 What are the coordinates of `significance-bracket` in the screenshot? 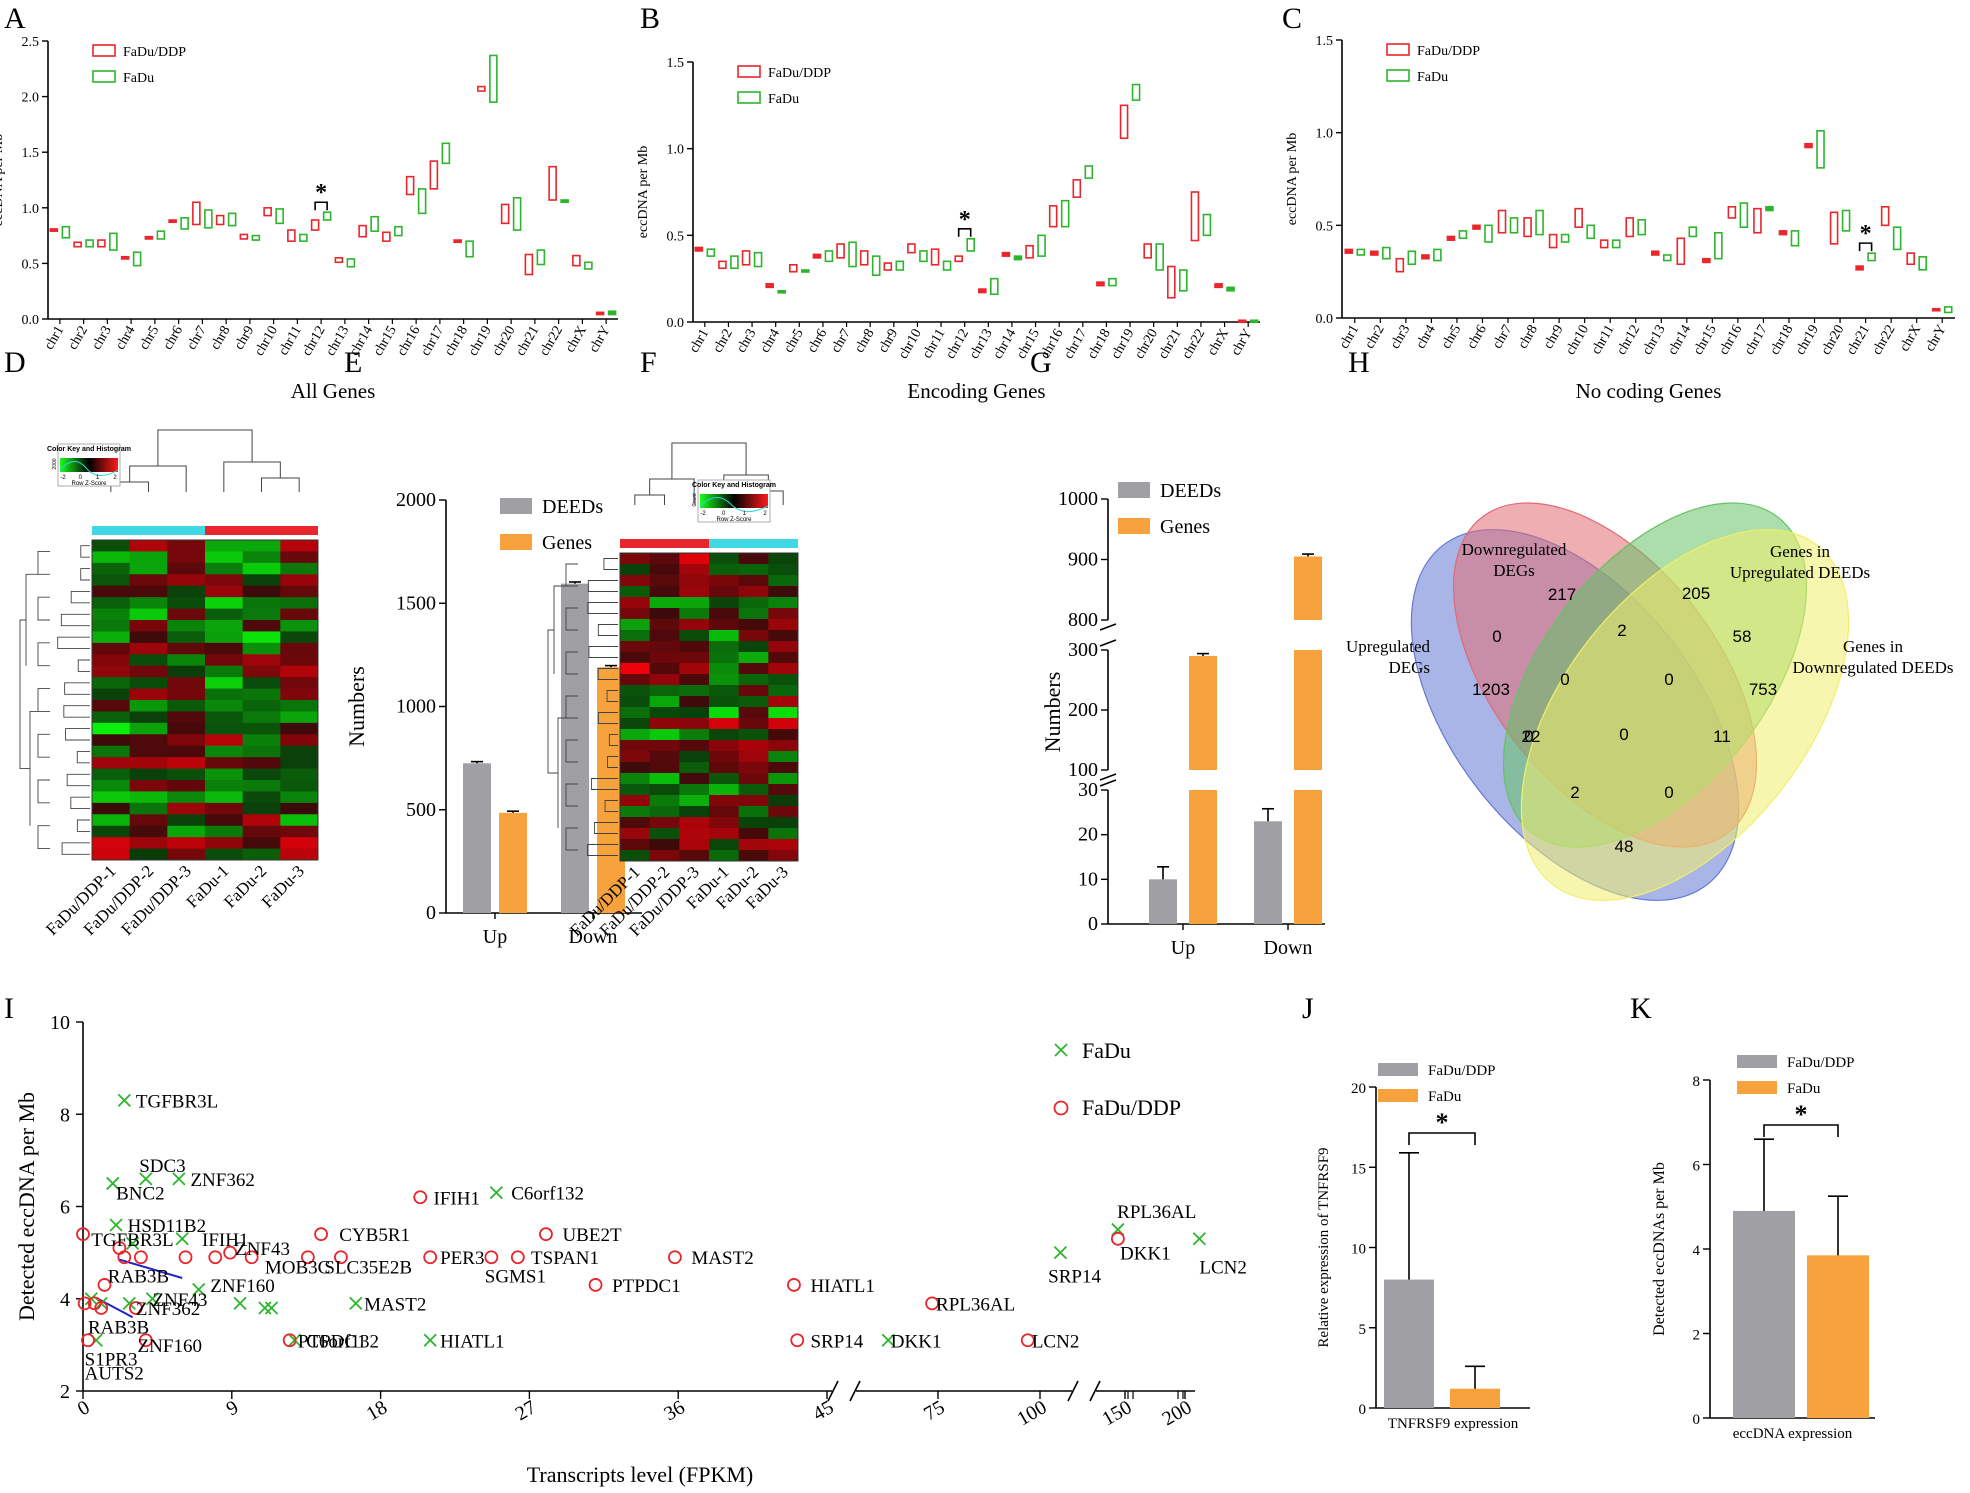 It's located at (1865, 247).